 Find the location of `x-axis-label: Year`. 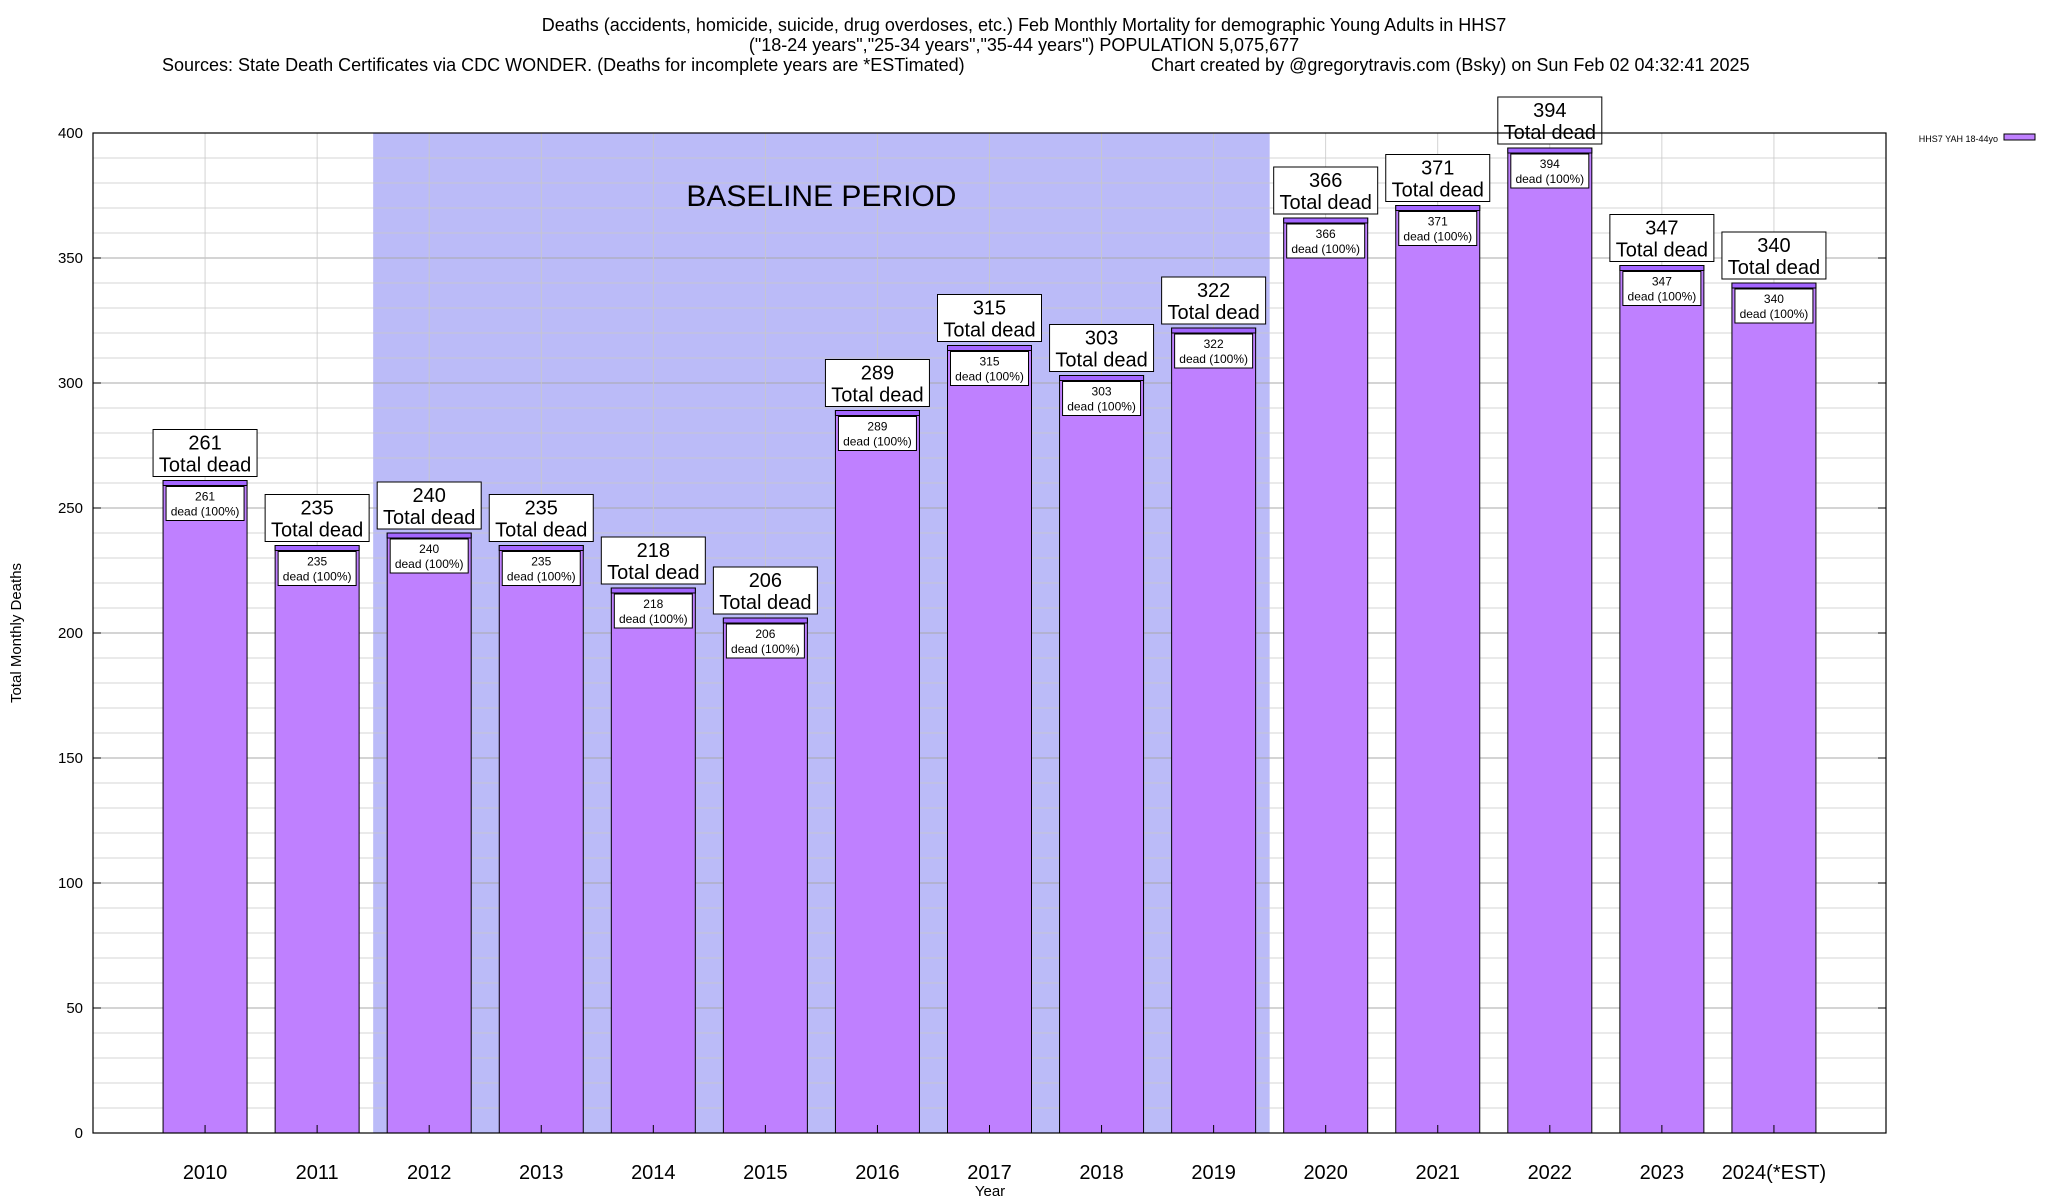

x-axis-label: Year is located at coordinates (990, 1191).